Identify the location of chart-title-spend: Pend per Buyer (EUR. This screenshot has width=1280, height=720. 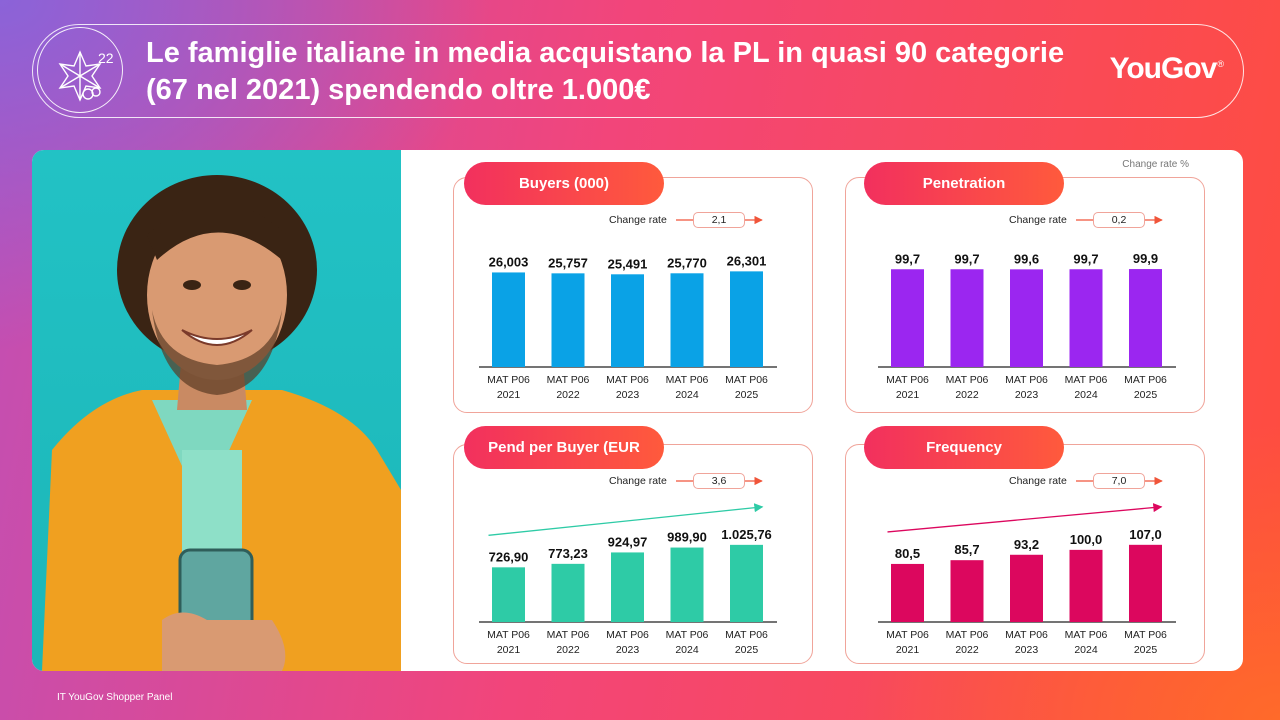
(564, 447).